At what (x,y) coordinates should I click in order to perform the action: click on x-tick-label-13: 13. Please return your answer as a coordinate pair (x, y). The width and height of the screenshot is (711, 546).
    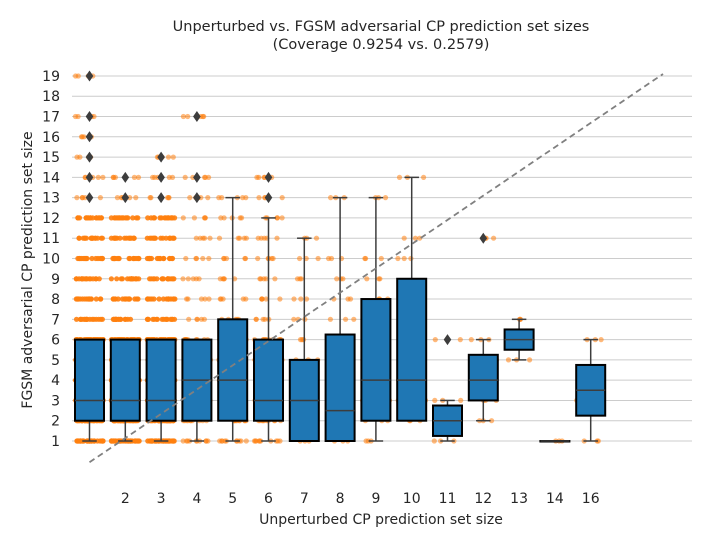
    Looking at the image, I should click on (519, 499).